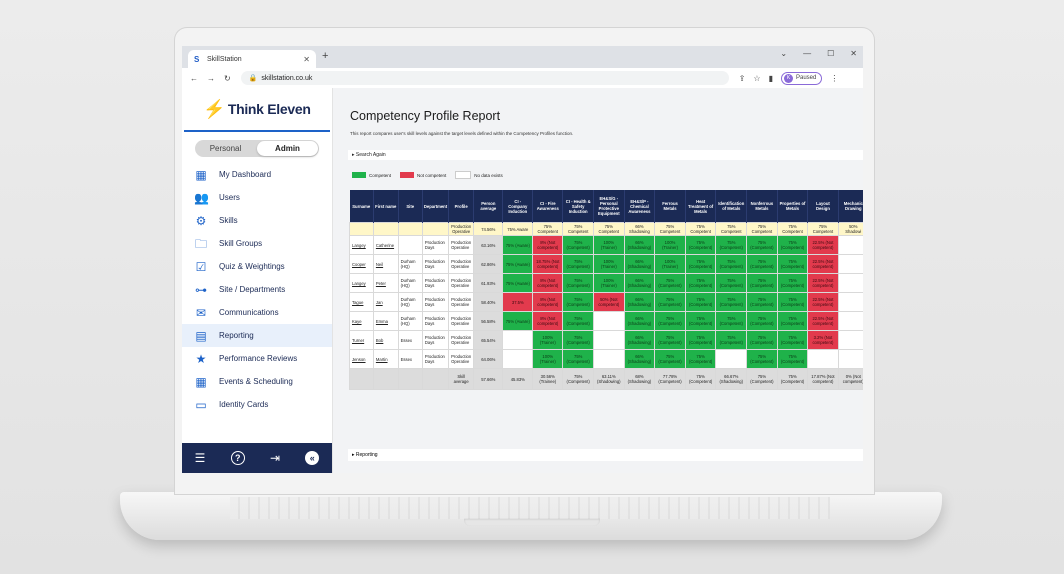  Describe the element at coordinates (823, 340) in the screenshot. I see `skill-cell: 3.2% (Not competent)` at that location.